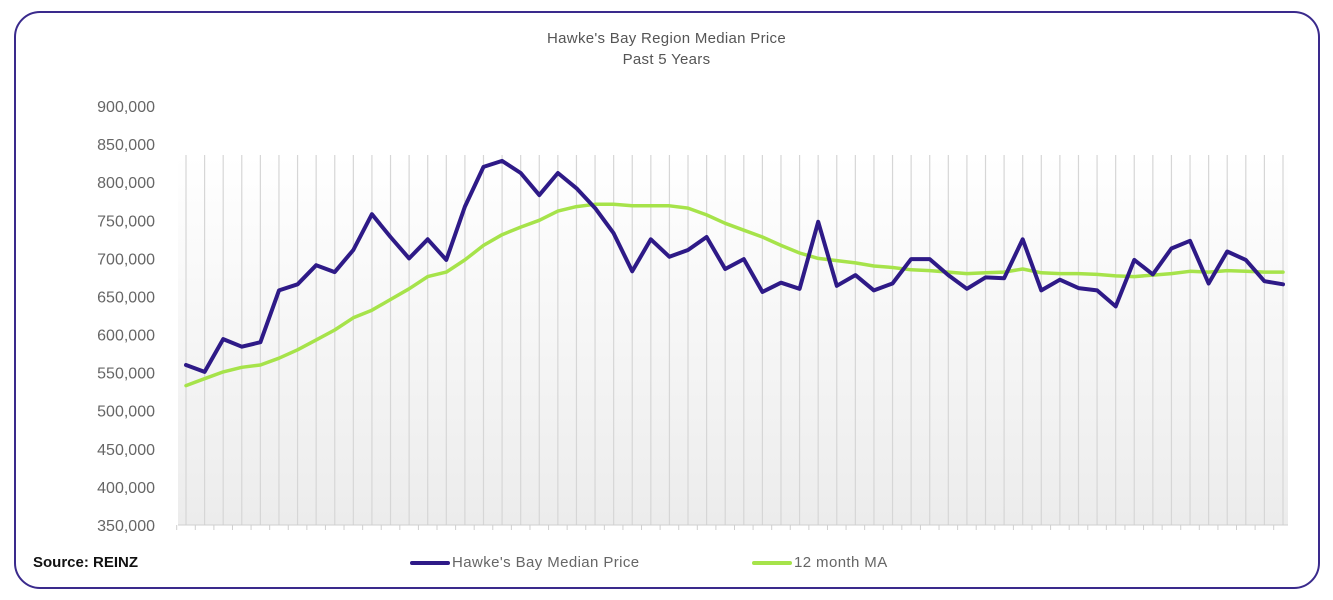 This screenshot has width=1333, height=600. What do you see at coordinates (430, 562) in the screenshot?
I see `legend-swatch-median` at bounding box center [430, 562].